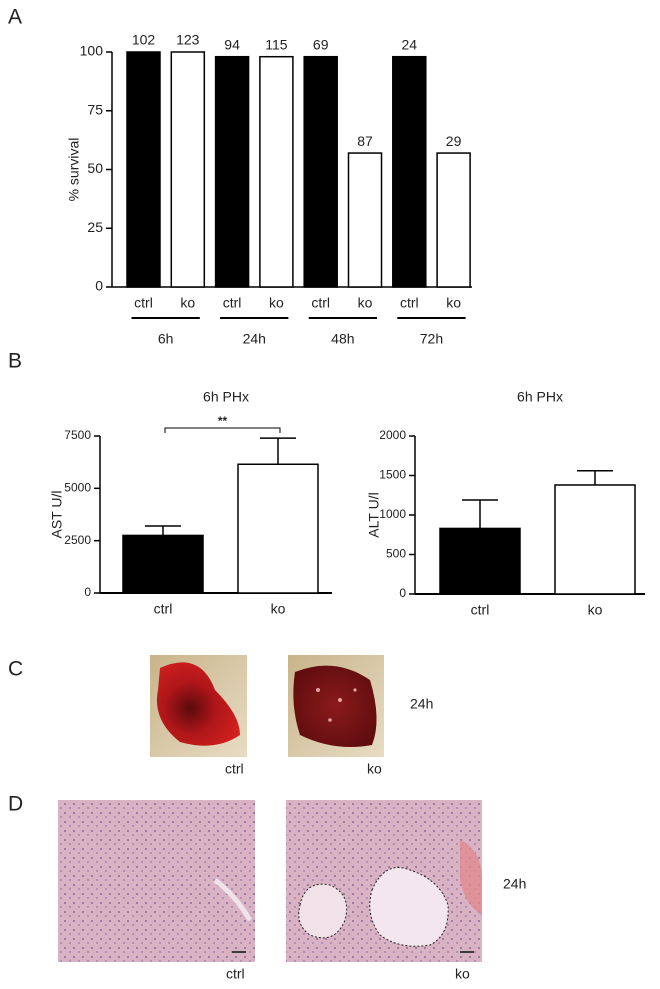 Image resolution: width=660 pixels, height=989 pixels. What do you see at coordinates (254, 339) in the screenshot?
I see `group-label: 24h` at bounding box center [254, 339].